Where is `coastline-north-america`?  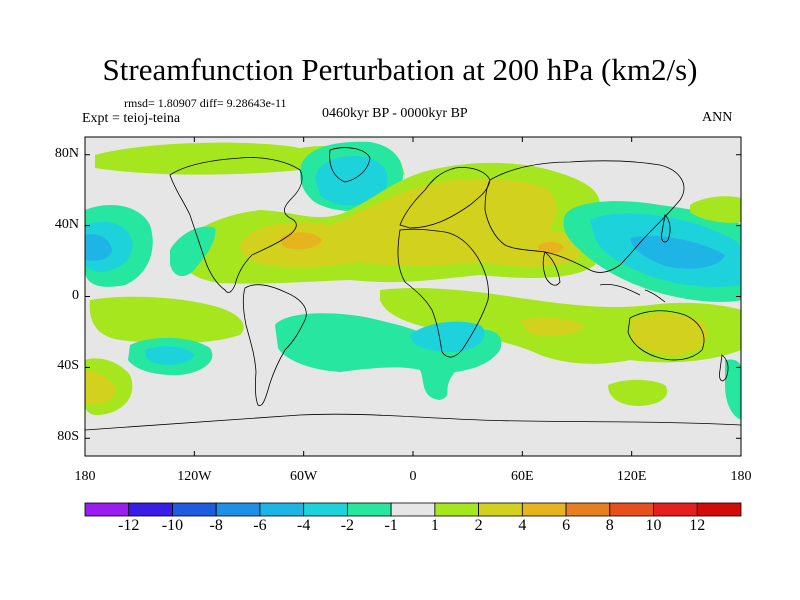
coastline-north-america is located at coordinates (236, 225).